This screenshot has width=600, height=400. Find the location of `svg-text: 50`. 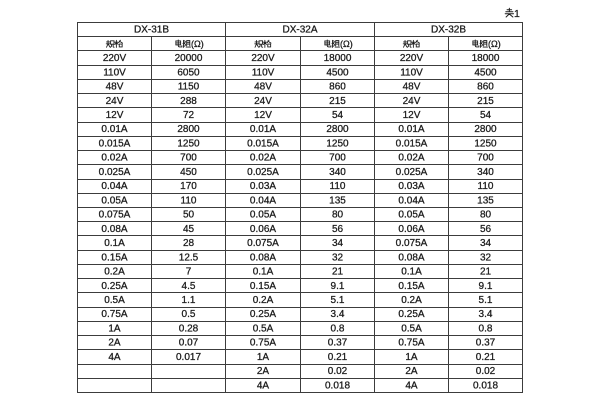

svg-text: 50 is located at coordinates (189, 215).